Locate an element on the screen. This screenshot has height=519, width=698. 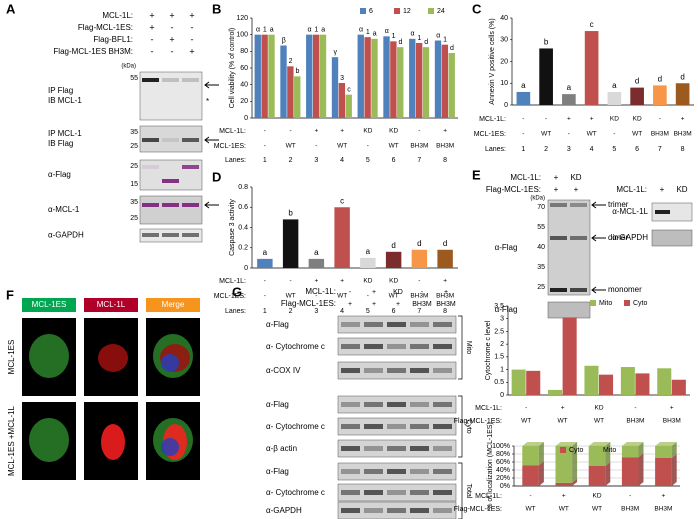
row-value: KD is located at coordinates (614, 119).